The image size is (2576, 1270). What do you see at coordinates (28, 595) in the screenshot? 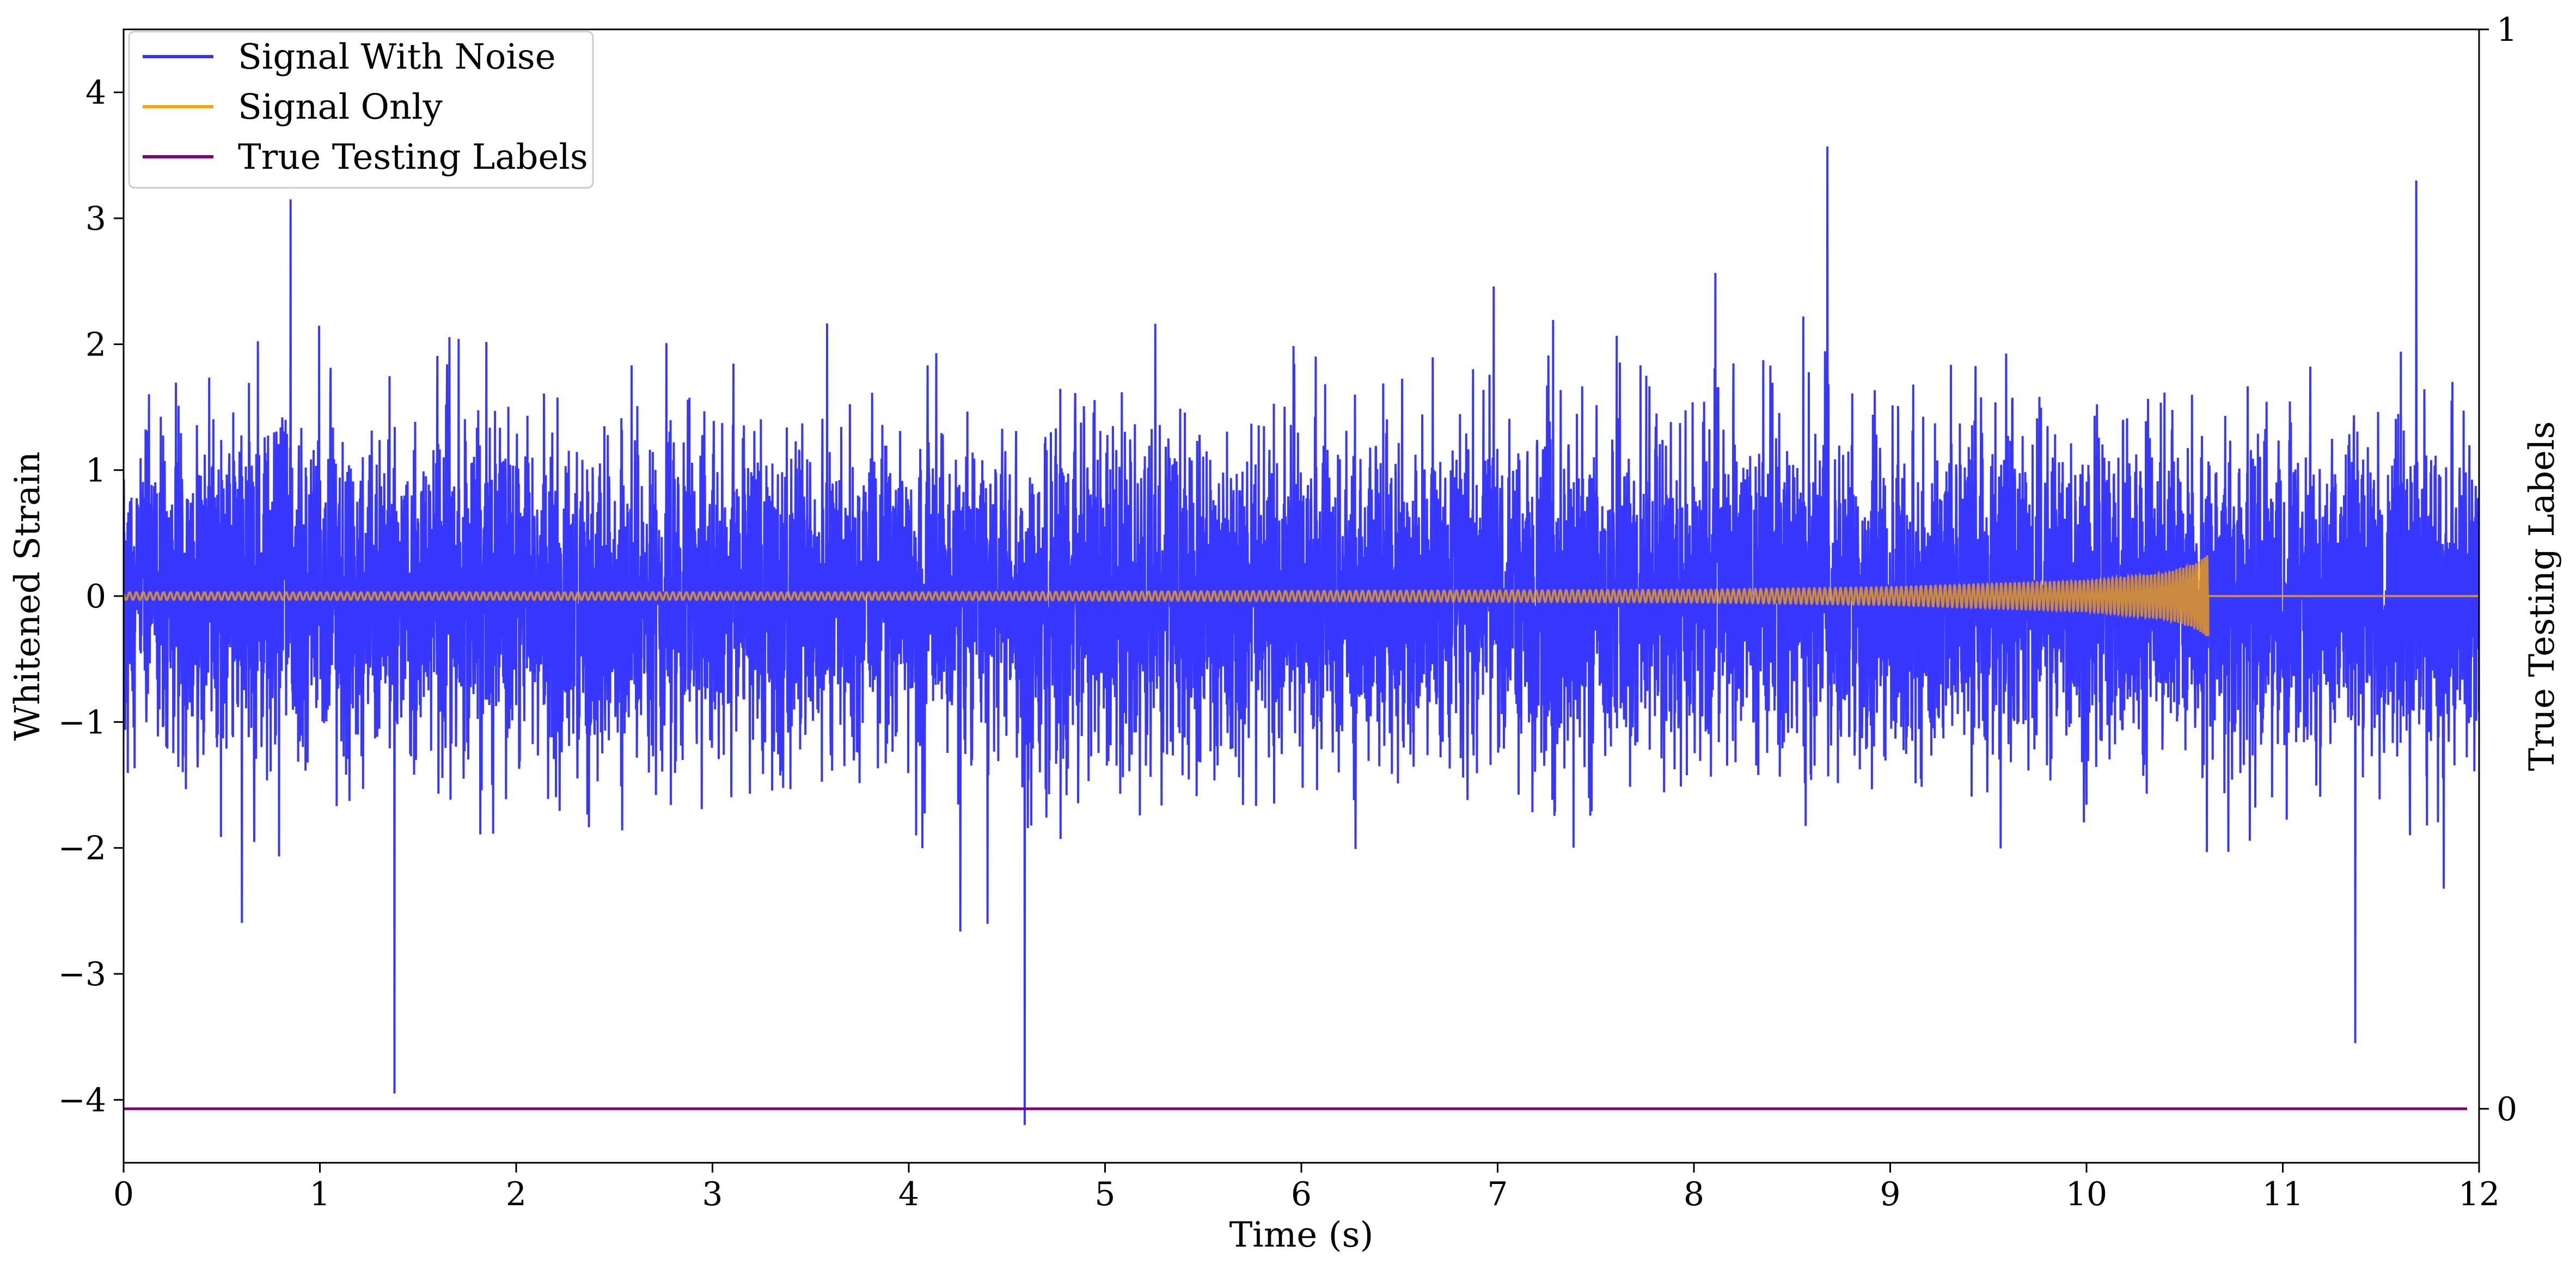
I see `y-axis-label: Whitened Strain` at bounding box center [28, 595].